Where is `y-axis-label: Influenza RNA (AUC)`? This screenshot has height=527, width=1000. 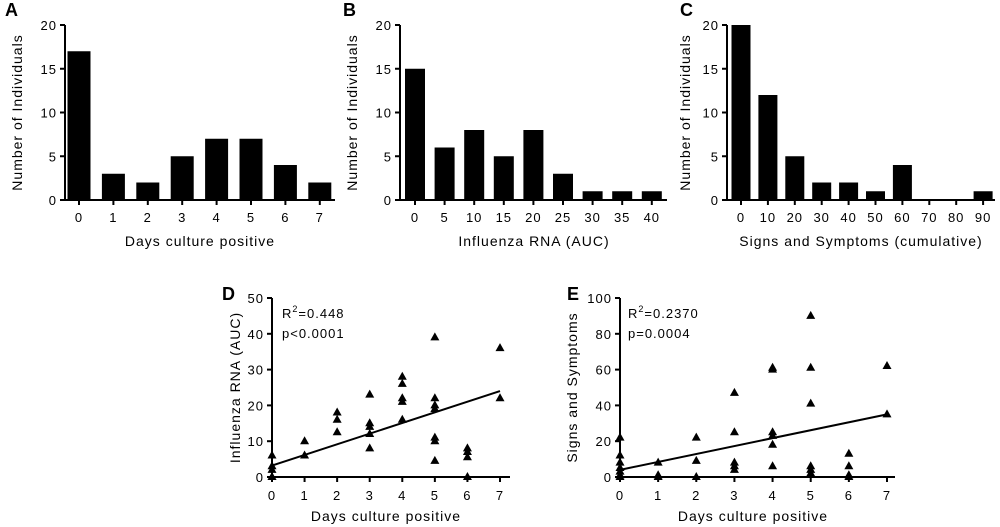
y-axis-label: Influenza RNA (AUC) is located at coordinates (235, 387).